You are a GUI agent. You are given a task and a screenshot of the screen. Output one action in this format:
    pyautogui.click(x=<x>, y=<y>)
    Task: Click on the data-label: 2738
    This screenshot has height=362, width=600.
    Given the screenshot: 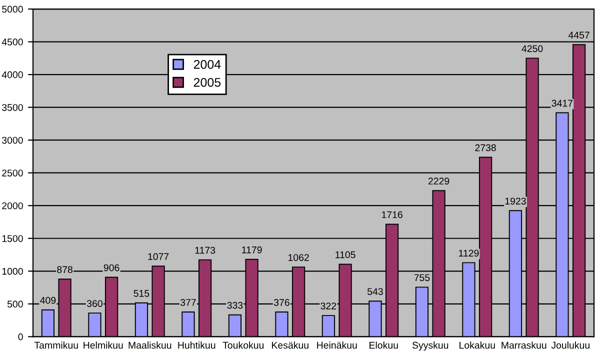 What is the action you would take?
    pyautogui.click(x=485, y=148)
    